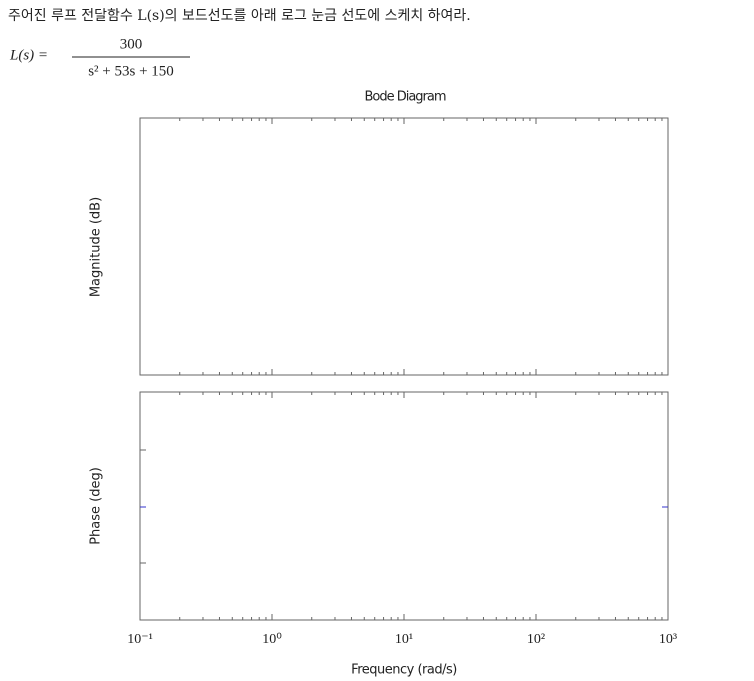 The height and width of the screenshot is (681, 754). Describe the element at coordinates (28, 55) in the screenshot. I see `formula-lhs: L(s) =` at that location.